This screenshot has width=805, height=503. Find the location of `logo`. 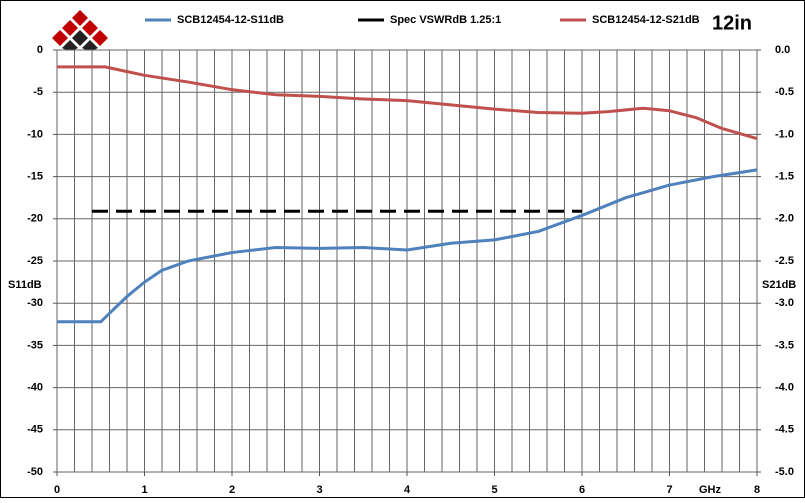

logo is located at coordinates (80, 31).